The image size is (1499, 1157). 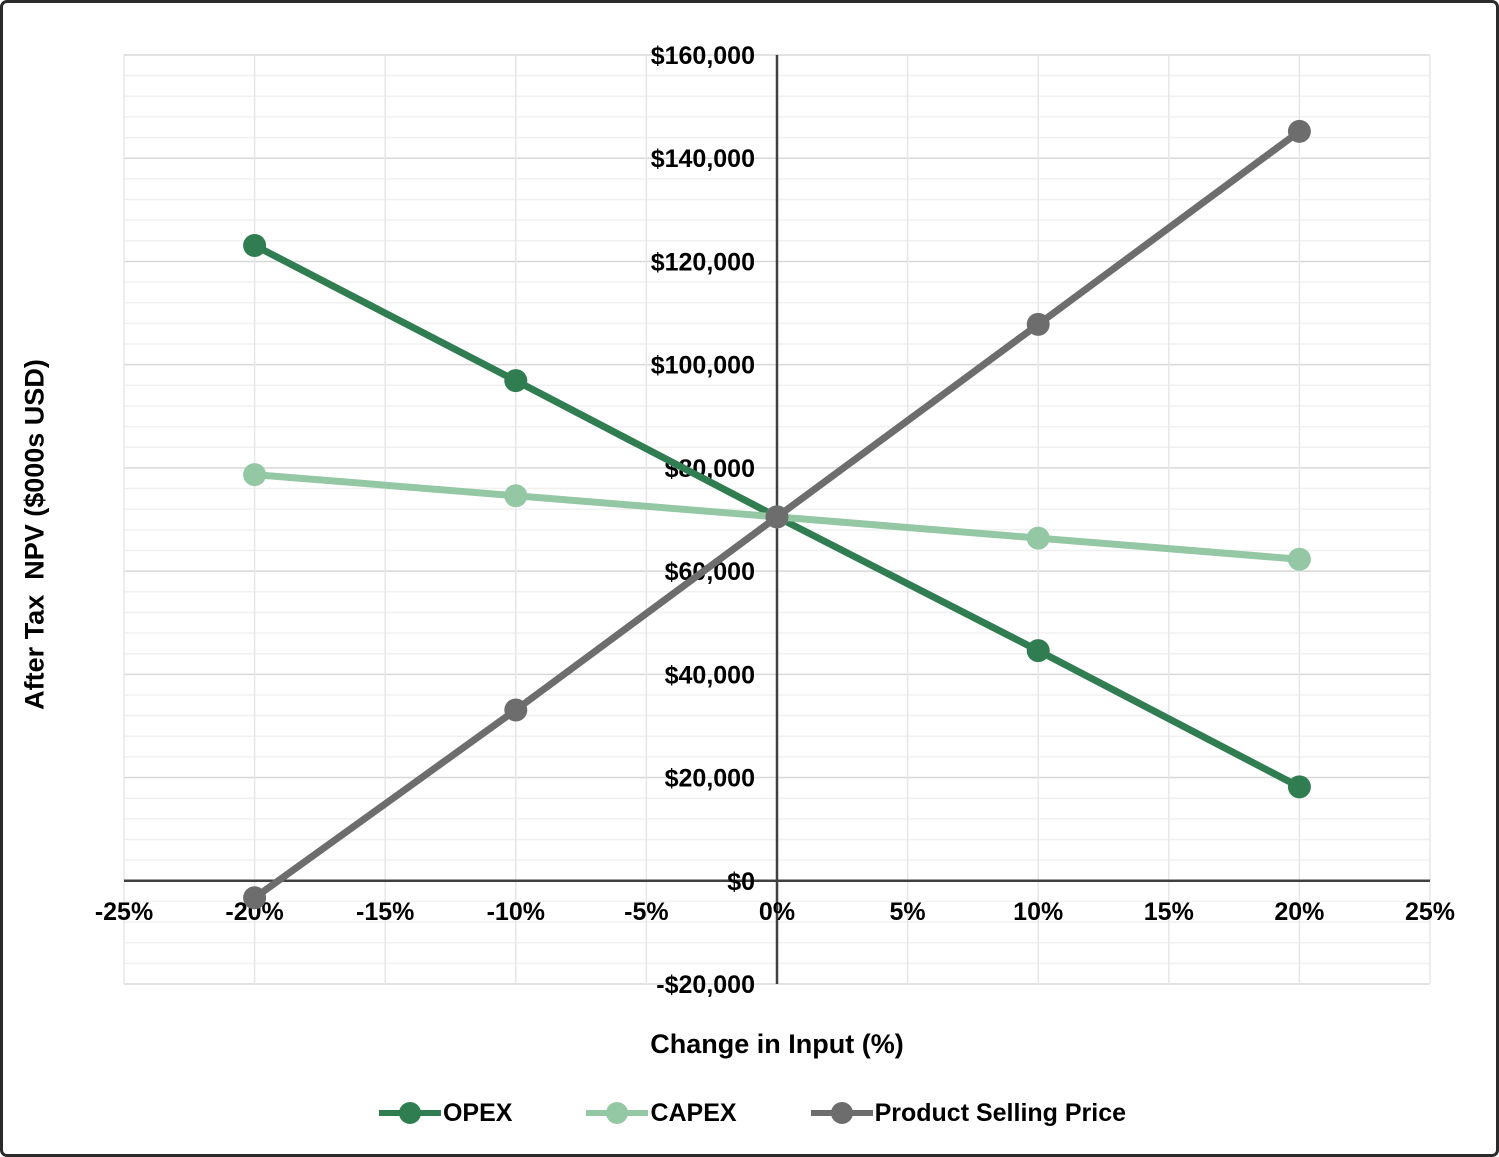 What do you see at coordinates (703, 159) in the screenshot?
I see `y-tick-label: $140,000` at bounding box center [703, 159].